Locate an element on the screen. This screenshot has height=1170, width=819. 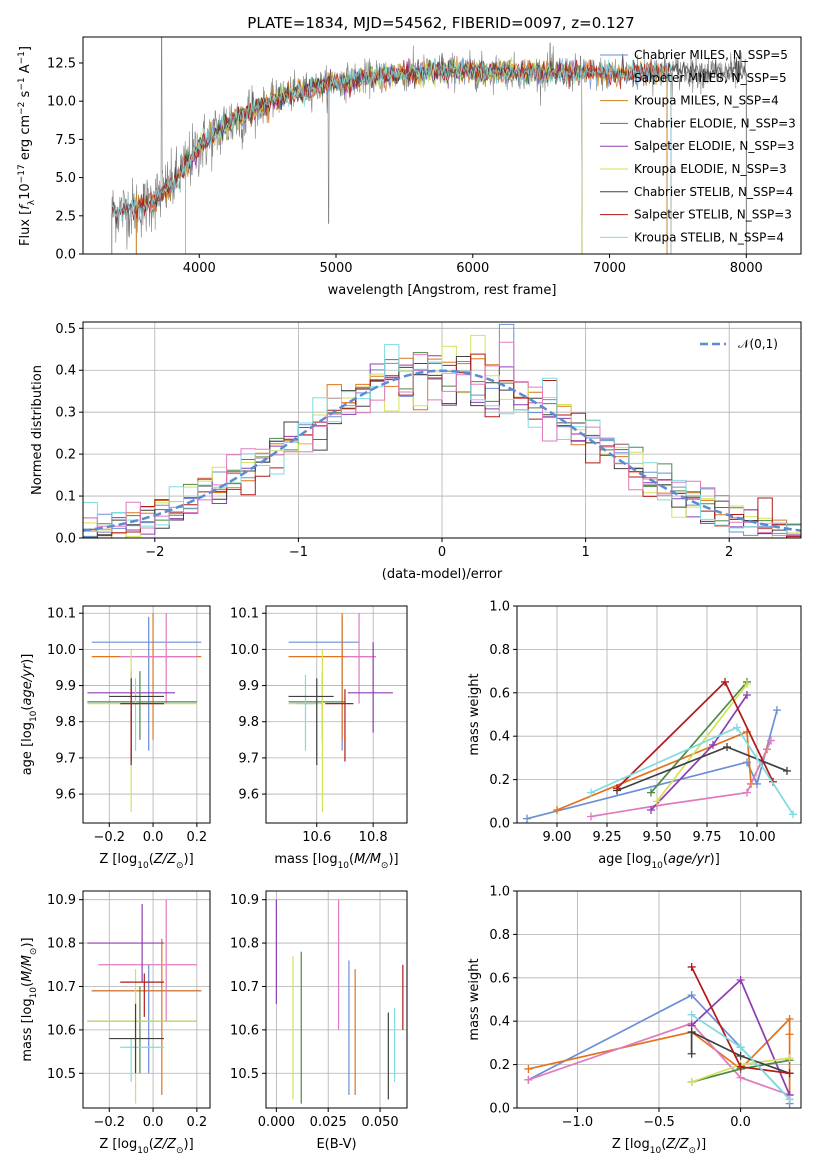
weight_vs_Z-x-label: Z [log10(Z/Z⊙)] is located at coordinates (659, 1146).